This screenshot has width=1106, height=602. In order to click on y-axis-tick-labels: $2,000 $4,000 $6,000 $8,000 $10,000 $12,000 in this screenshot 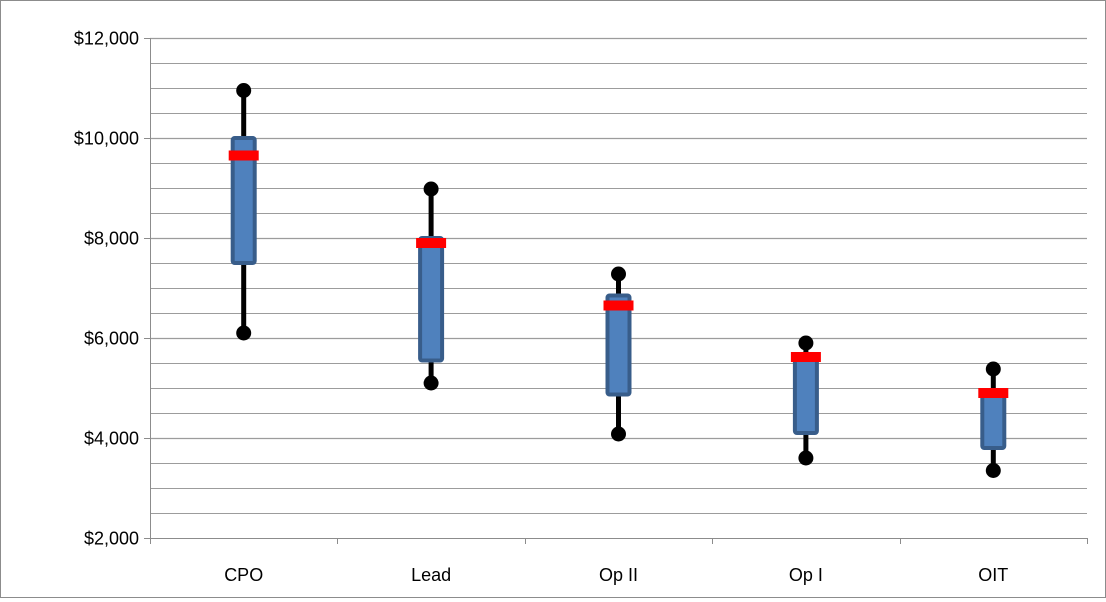, I will do `click(106, 289)`.